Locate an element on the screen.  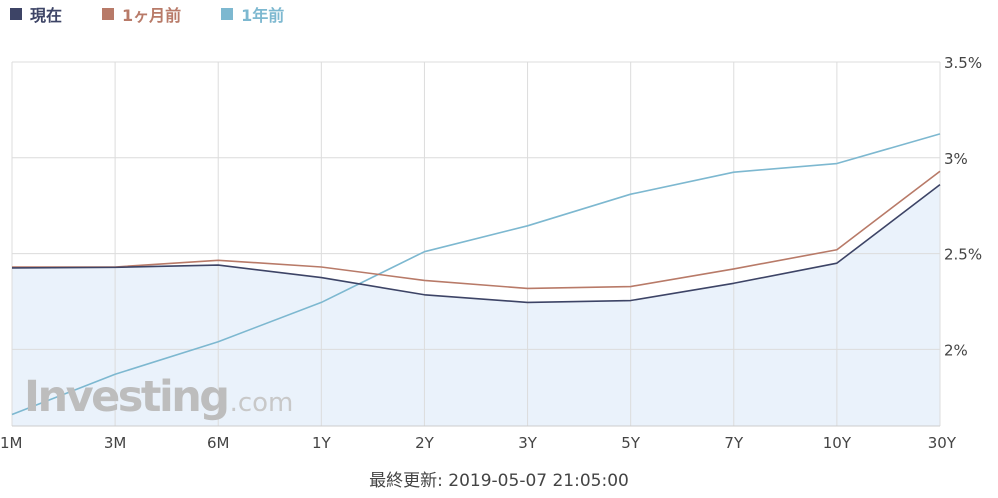
last-updated-text: 最終更新: 2019-05-07 21:05:00 is located at coordinates (499, 481).